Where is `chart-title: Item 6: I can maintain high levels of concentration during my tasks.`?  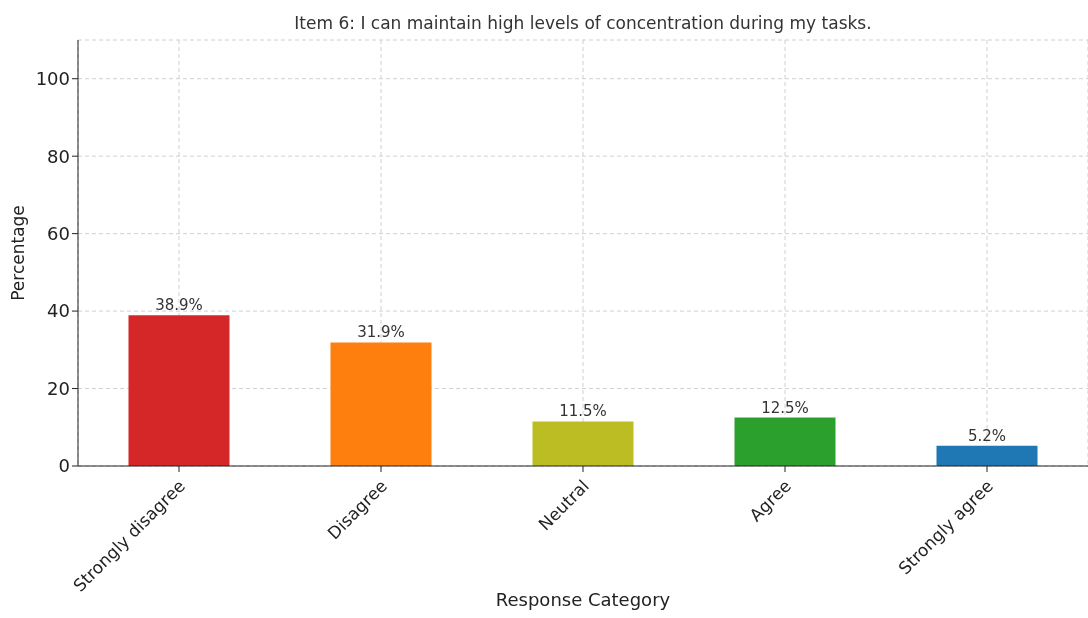
chart-title: Item 6: I can maintain high levels of concentration during my tasks. is located at coordinates (583, 23).